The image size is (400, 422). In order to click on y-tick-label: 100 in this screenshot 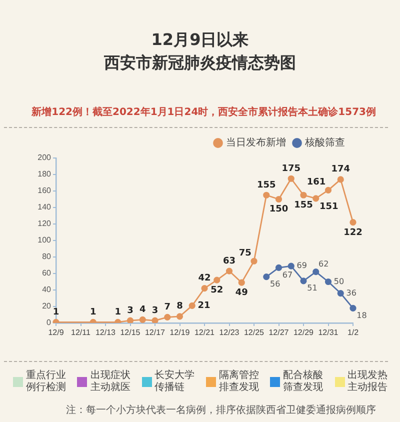, I will do `click(45, 240)`.